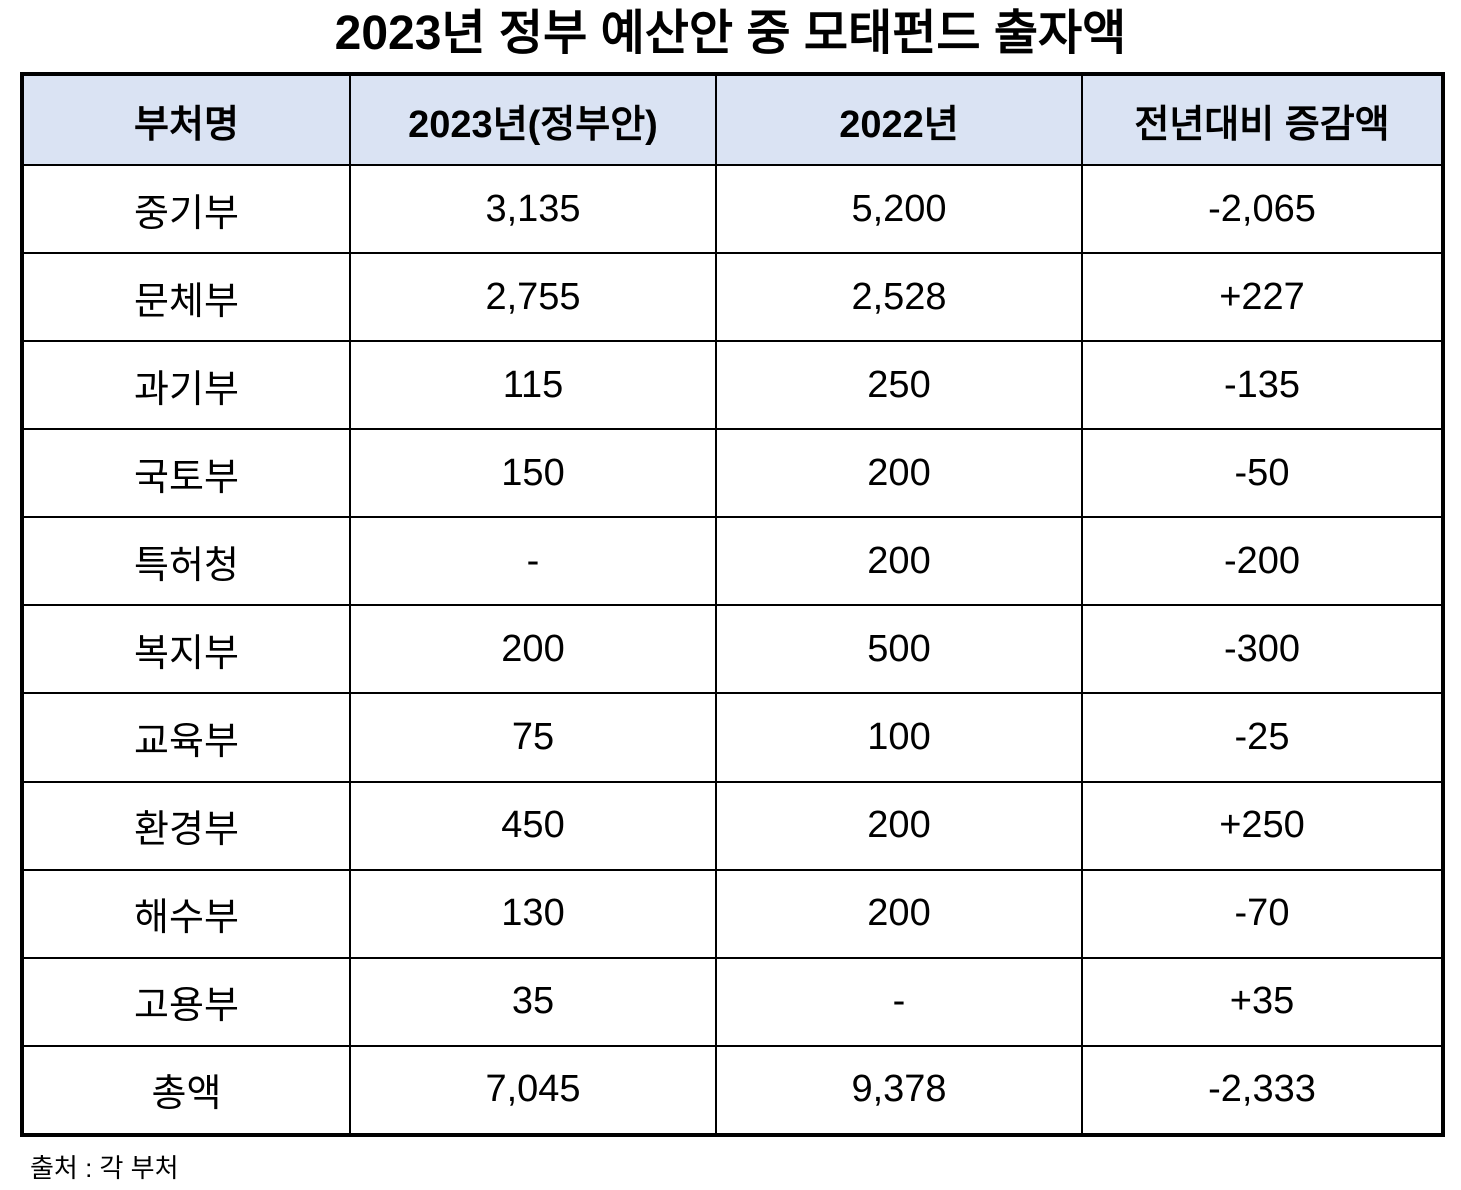  What do you see at coordinates (1261, 913) in the screenshot?
I see `cell-change: -70` at bounding box center [1261, 913].